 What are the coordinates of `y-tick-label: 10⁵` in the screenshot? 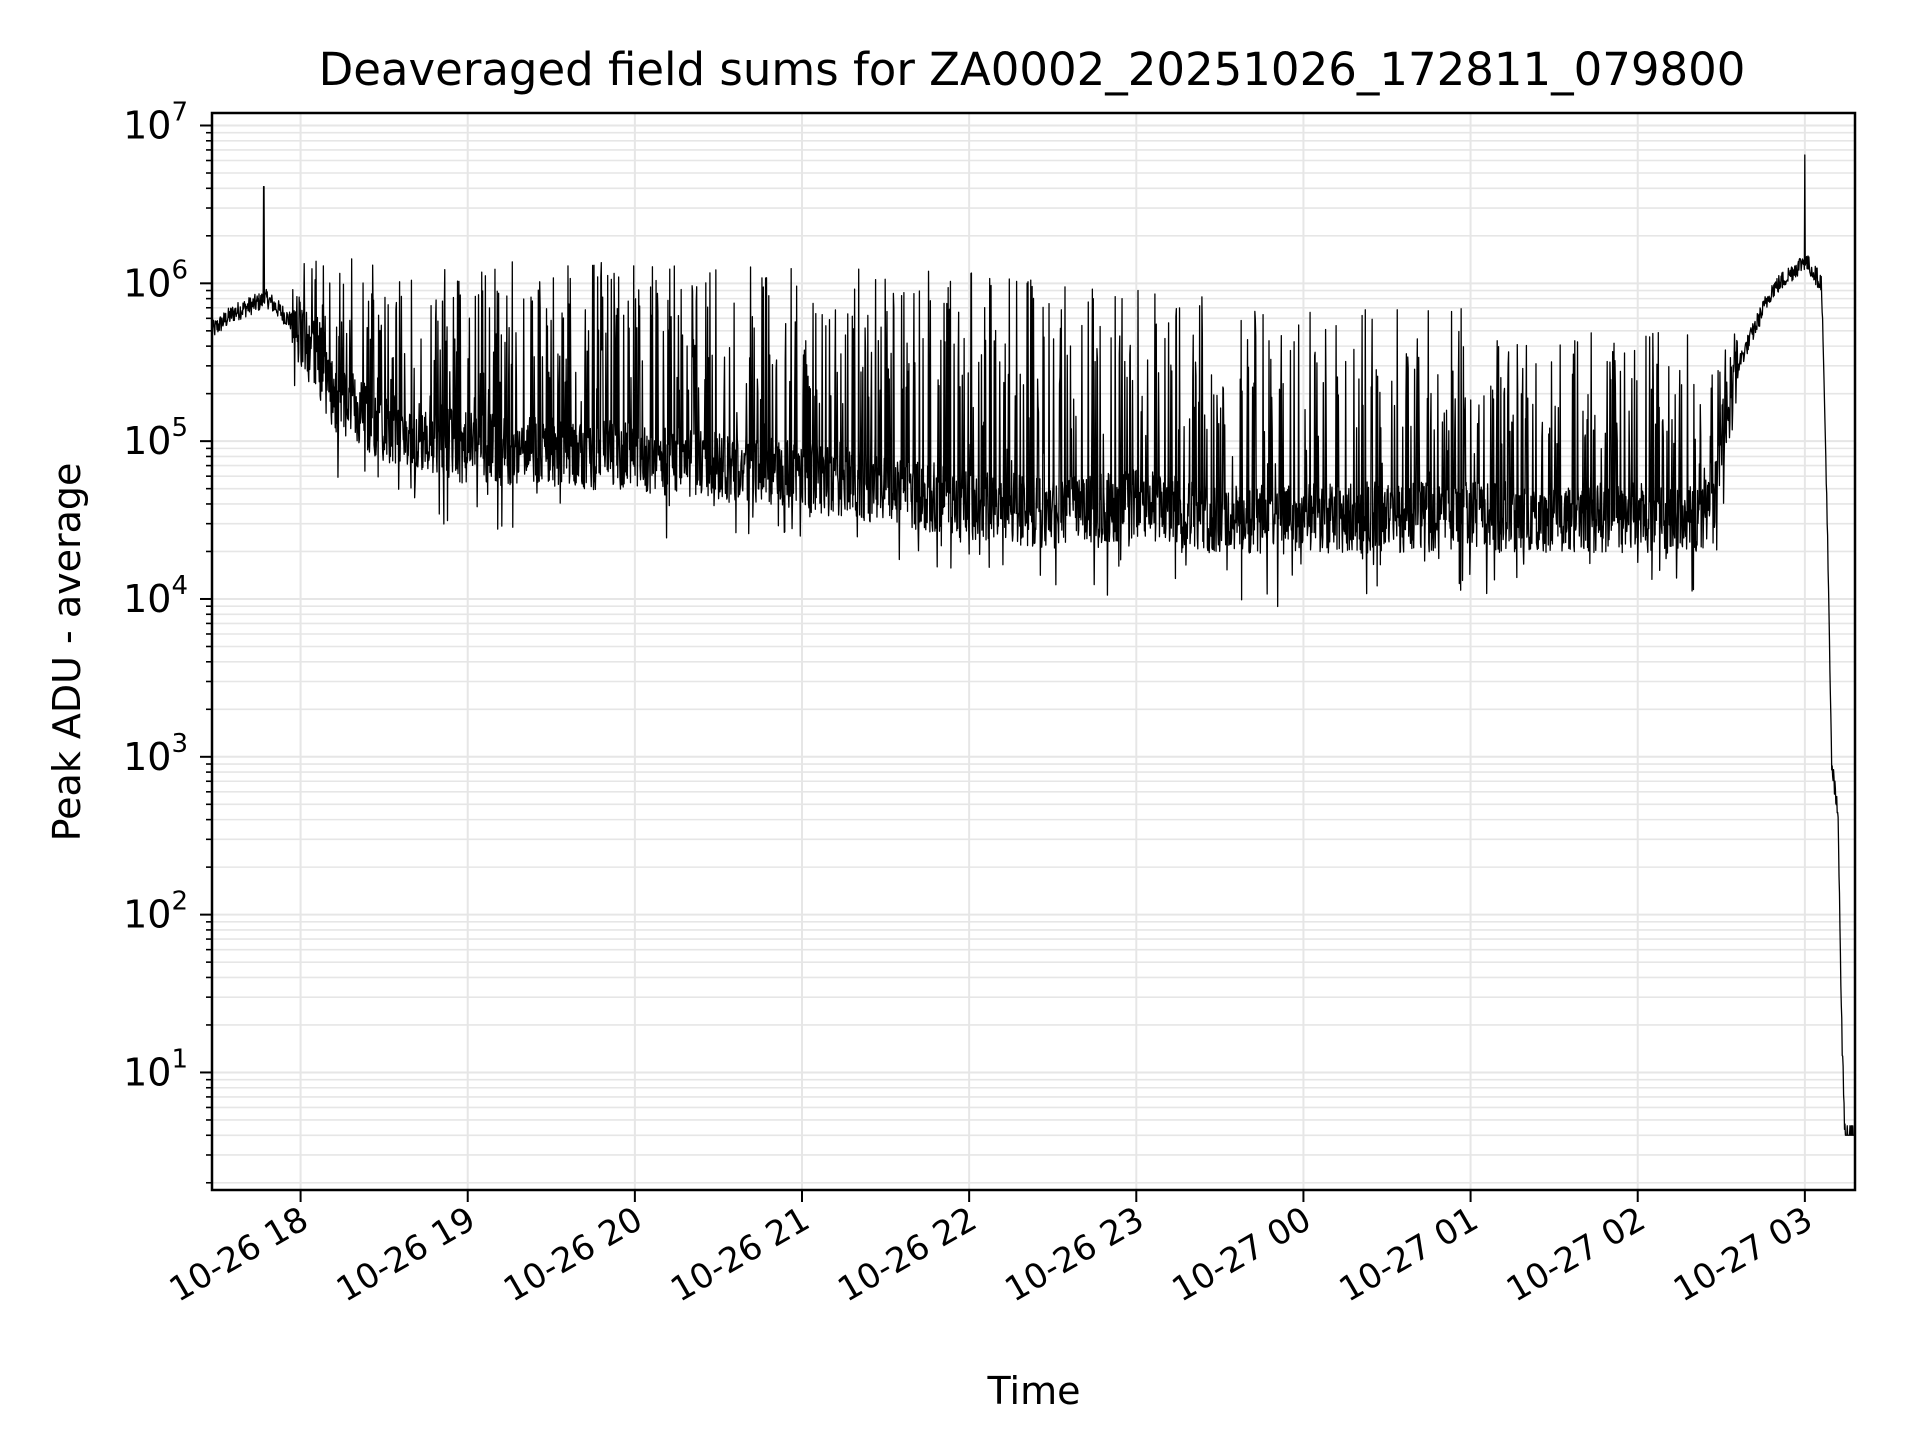 It's located at (155, 438).